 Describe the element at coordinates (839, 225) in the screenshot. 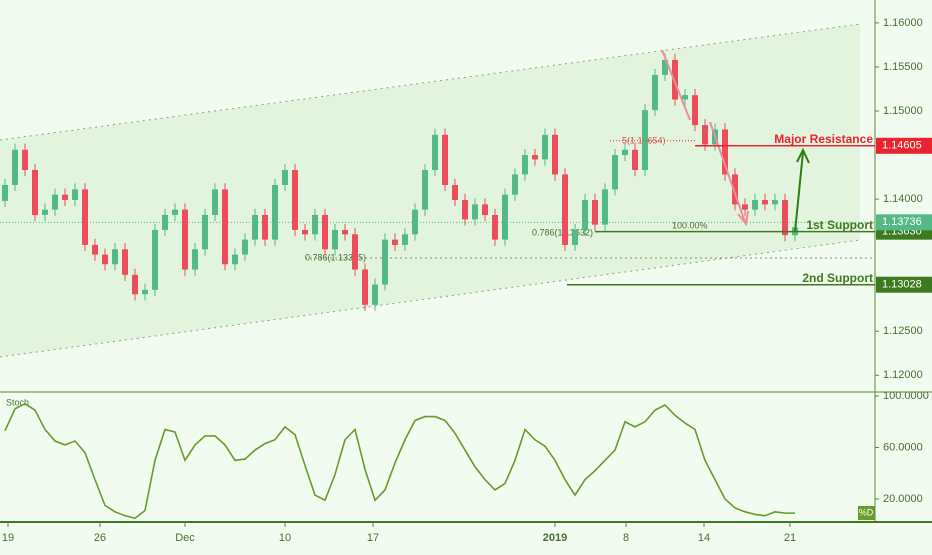

I see `level-label: 1st Support` at that location.